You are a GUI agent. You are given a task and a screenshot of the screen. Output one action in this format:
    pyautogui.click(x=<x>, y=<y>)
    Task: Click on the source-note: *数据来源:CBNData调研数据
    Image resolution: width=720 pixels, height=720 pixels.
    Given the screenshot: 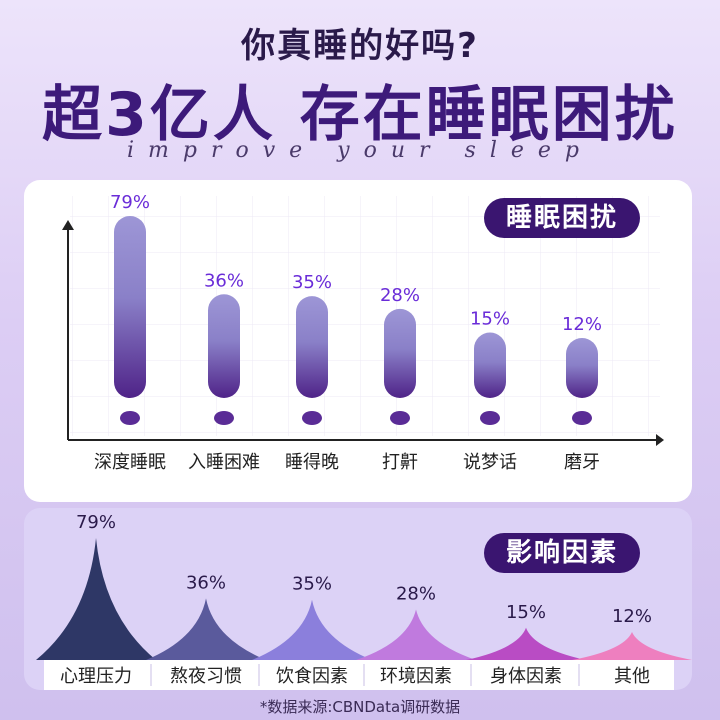 What is the action you would take?
    pyautogui.click(x=360, y=707)
    